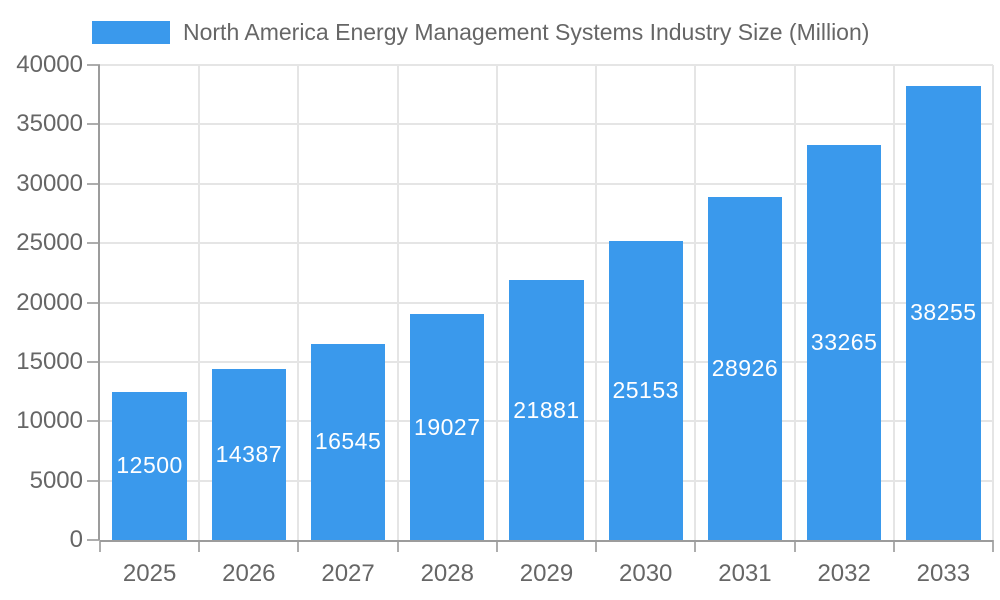 This screenshot has height=600, width=1000. What do you see at coordinates (49, 124) in the screenshot?
I see `y-axis-label: 35000` at bounding box center [49, 124].